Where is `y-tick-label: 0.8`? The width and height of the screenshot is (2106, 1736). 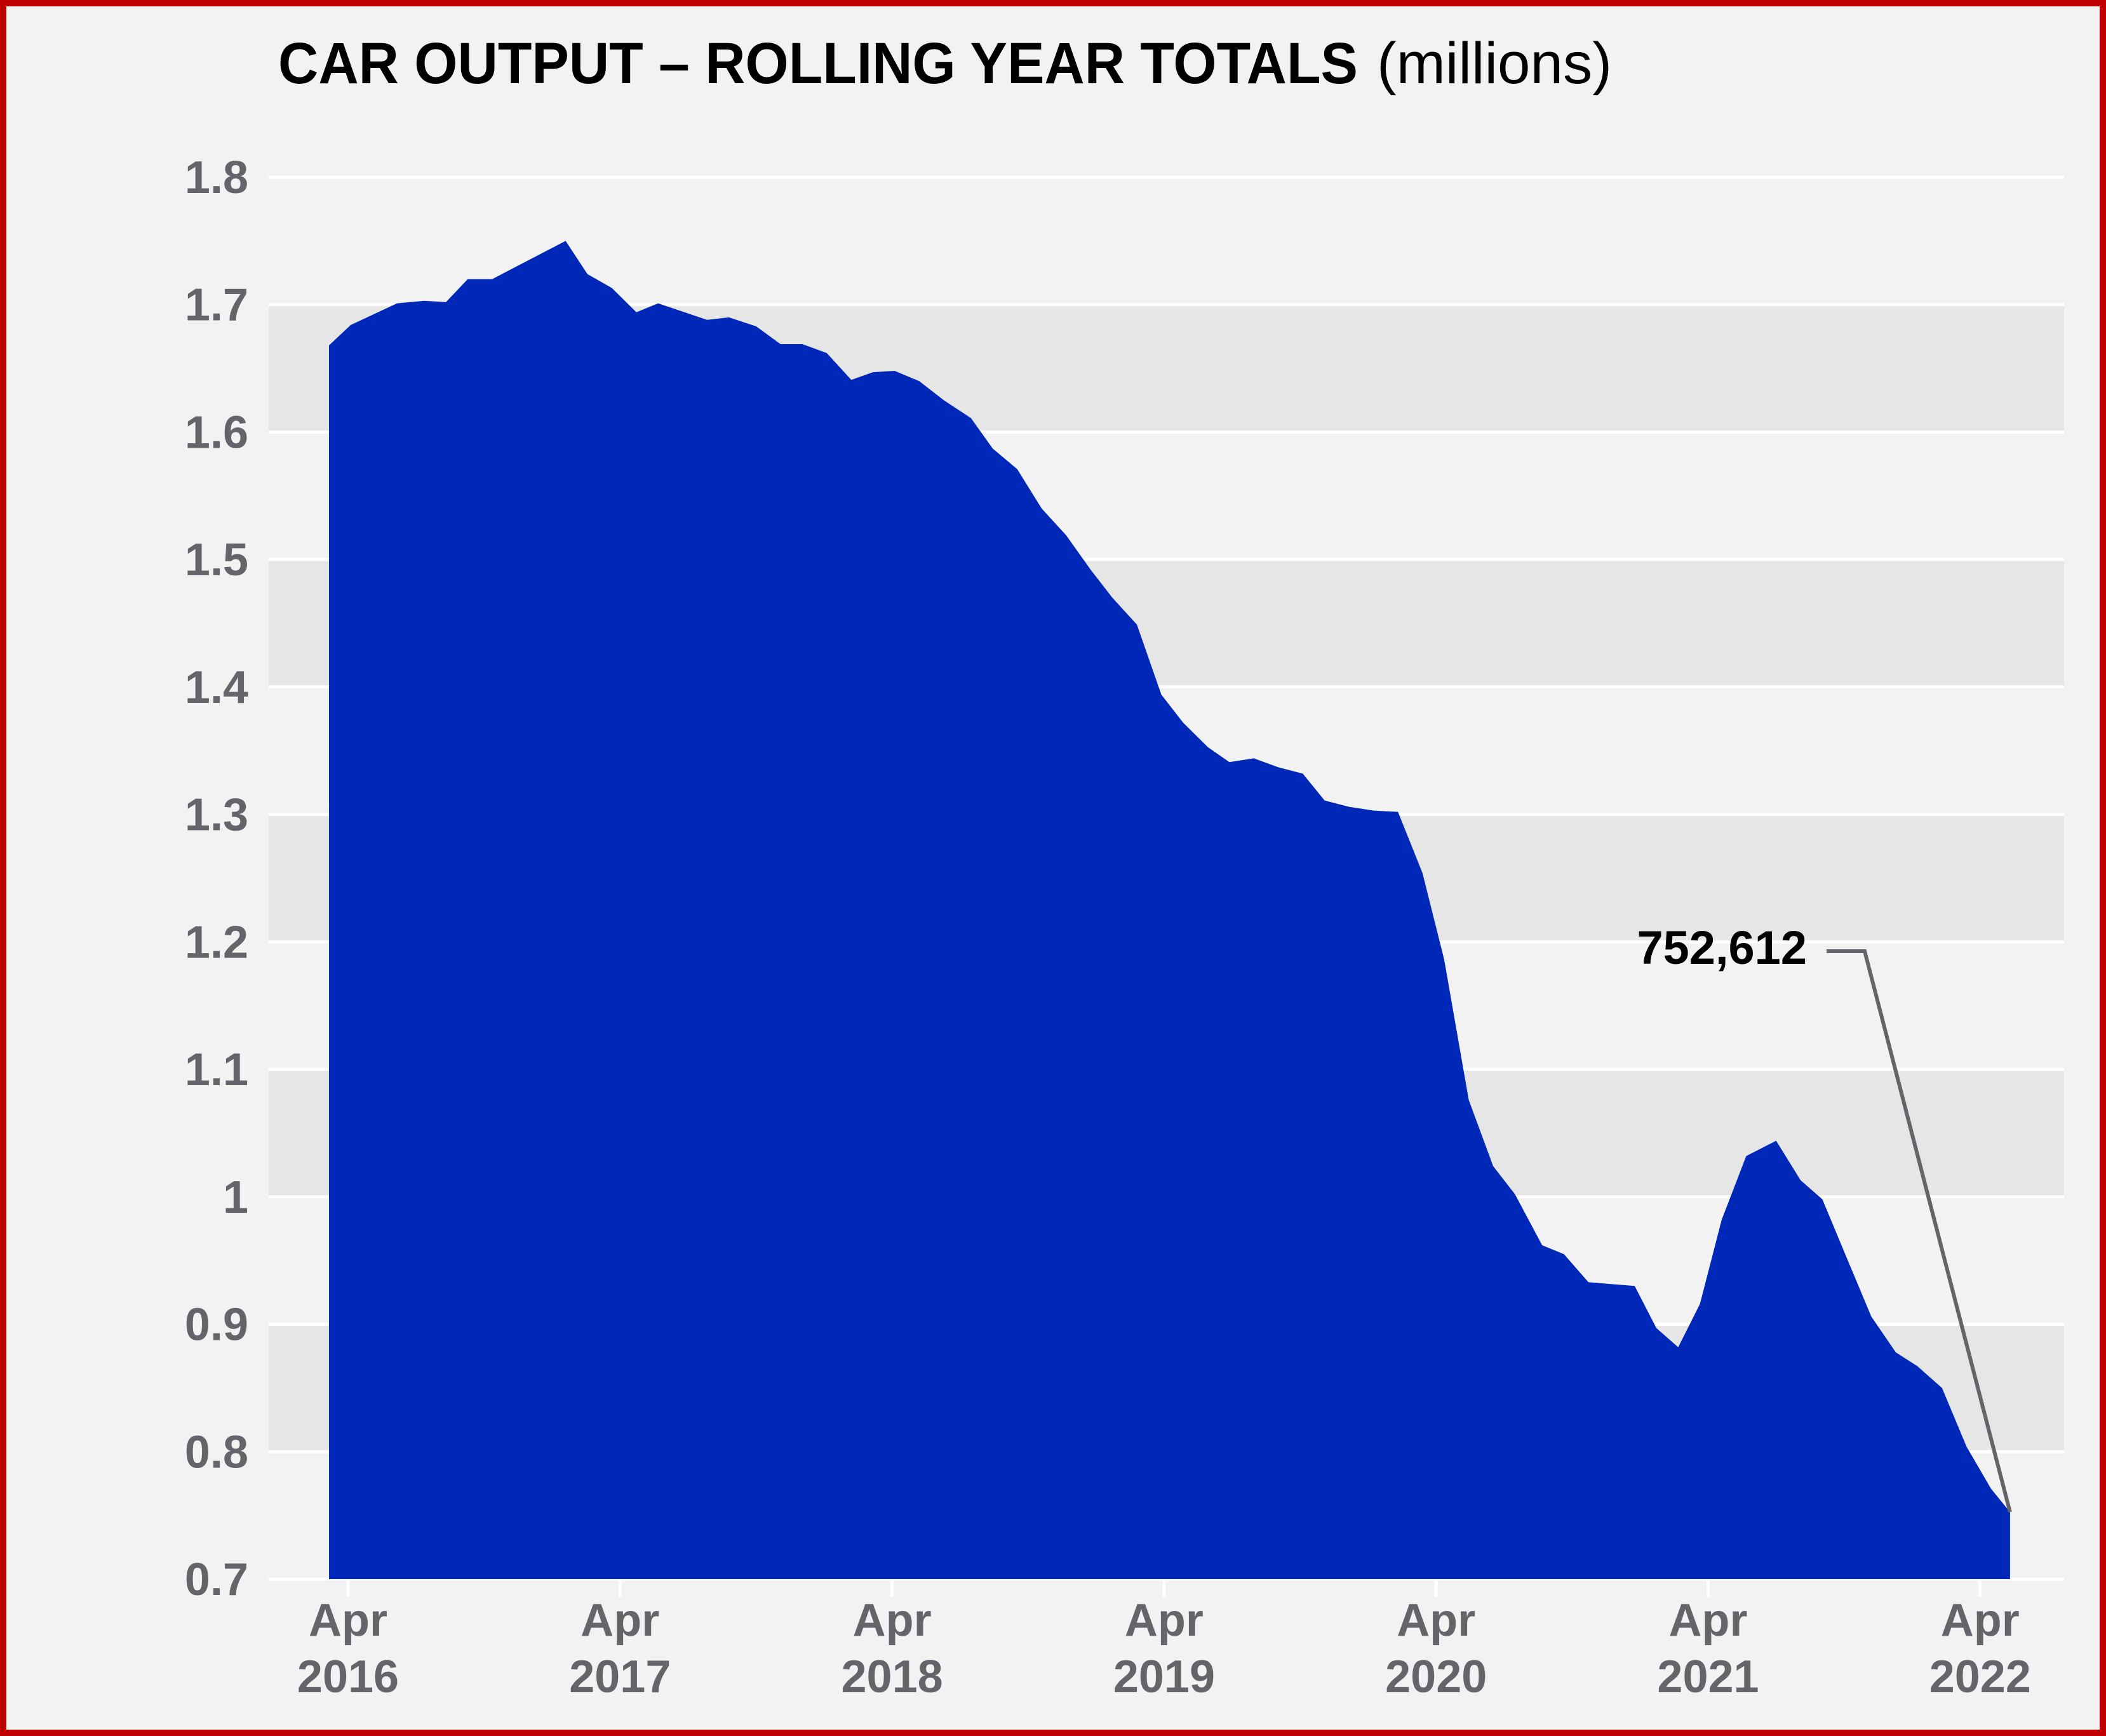 y-tick-label: 0.8 is located at coordinates (216, 1453).